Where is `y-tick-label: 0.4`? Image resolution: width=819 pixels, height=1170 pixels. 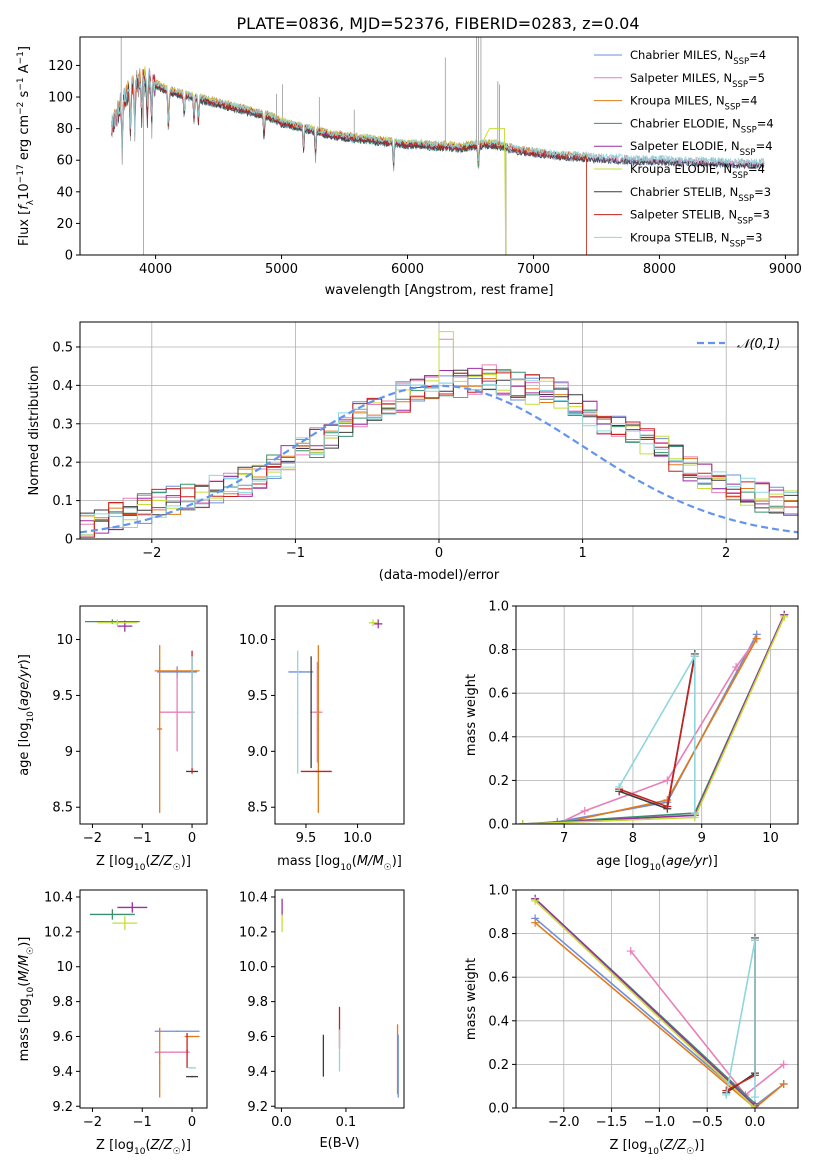 y-tick-label: 0.4 is located at coordinates (498, 737).